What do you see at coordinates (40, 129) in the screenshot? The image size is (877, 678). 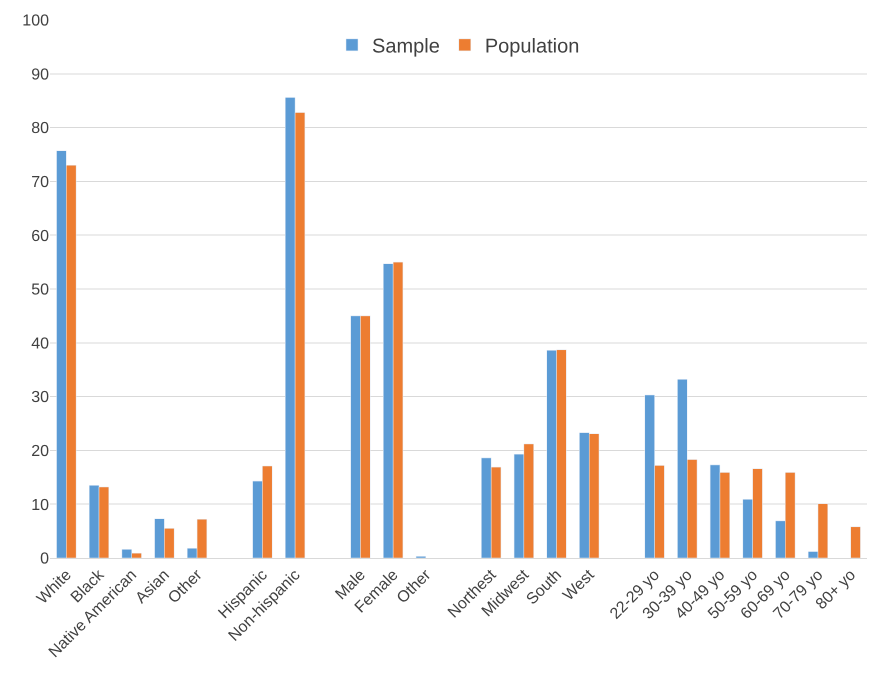 I see `y-tick-label: 80` at bounding box center [40, 129].